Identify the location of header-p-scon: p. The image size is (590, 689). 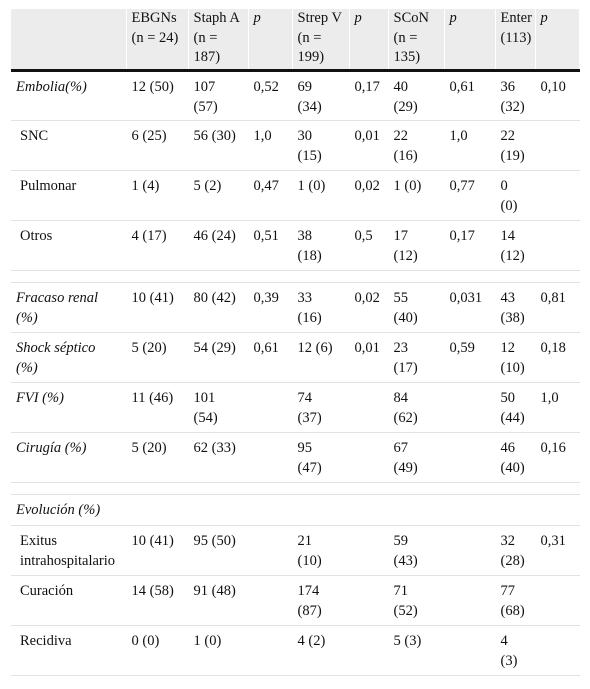
(470, 40).